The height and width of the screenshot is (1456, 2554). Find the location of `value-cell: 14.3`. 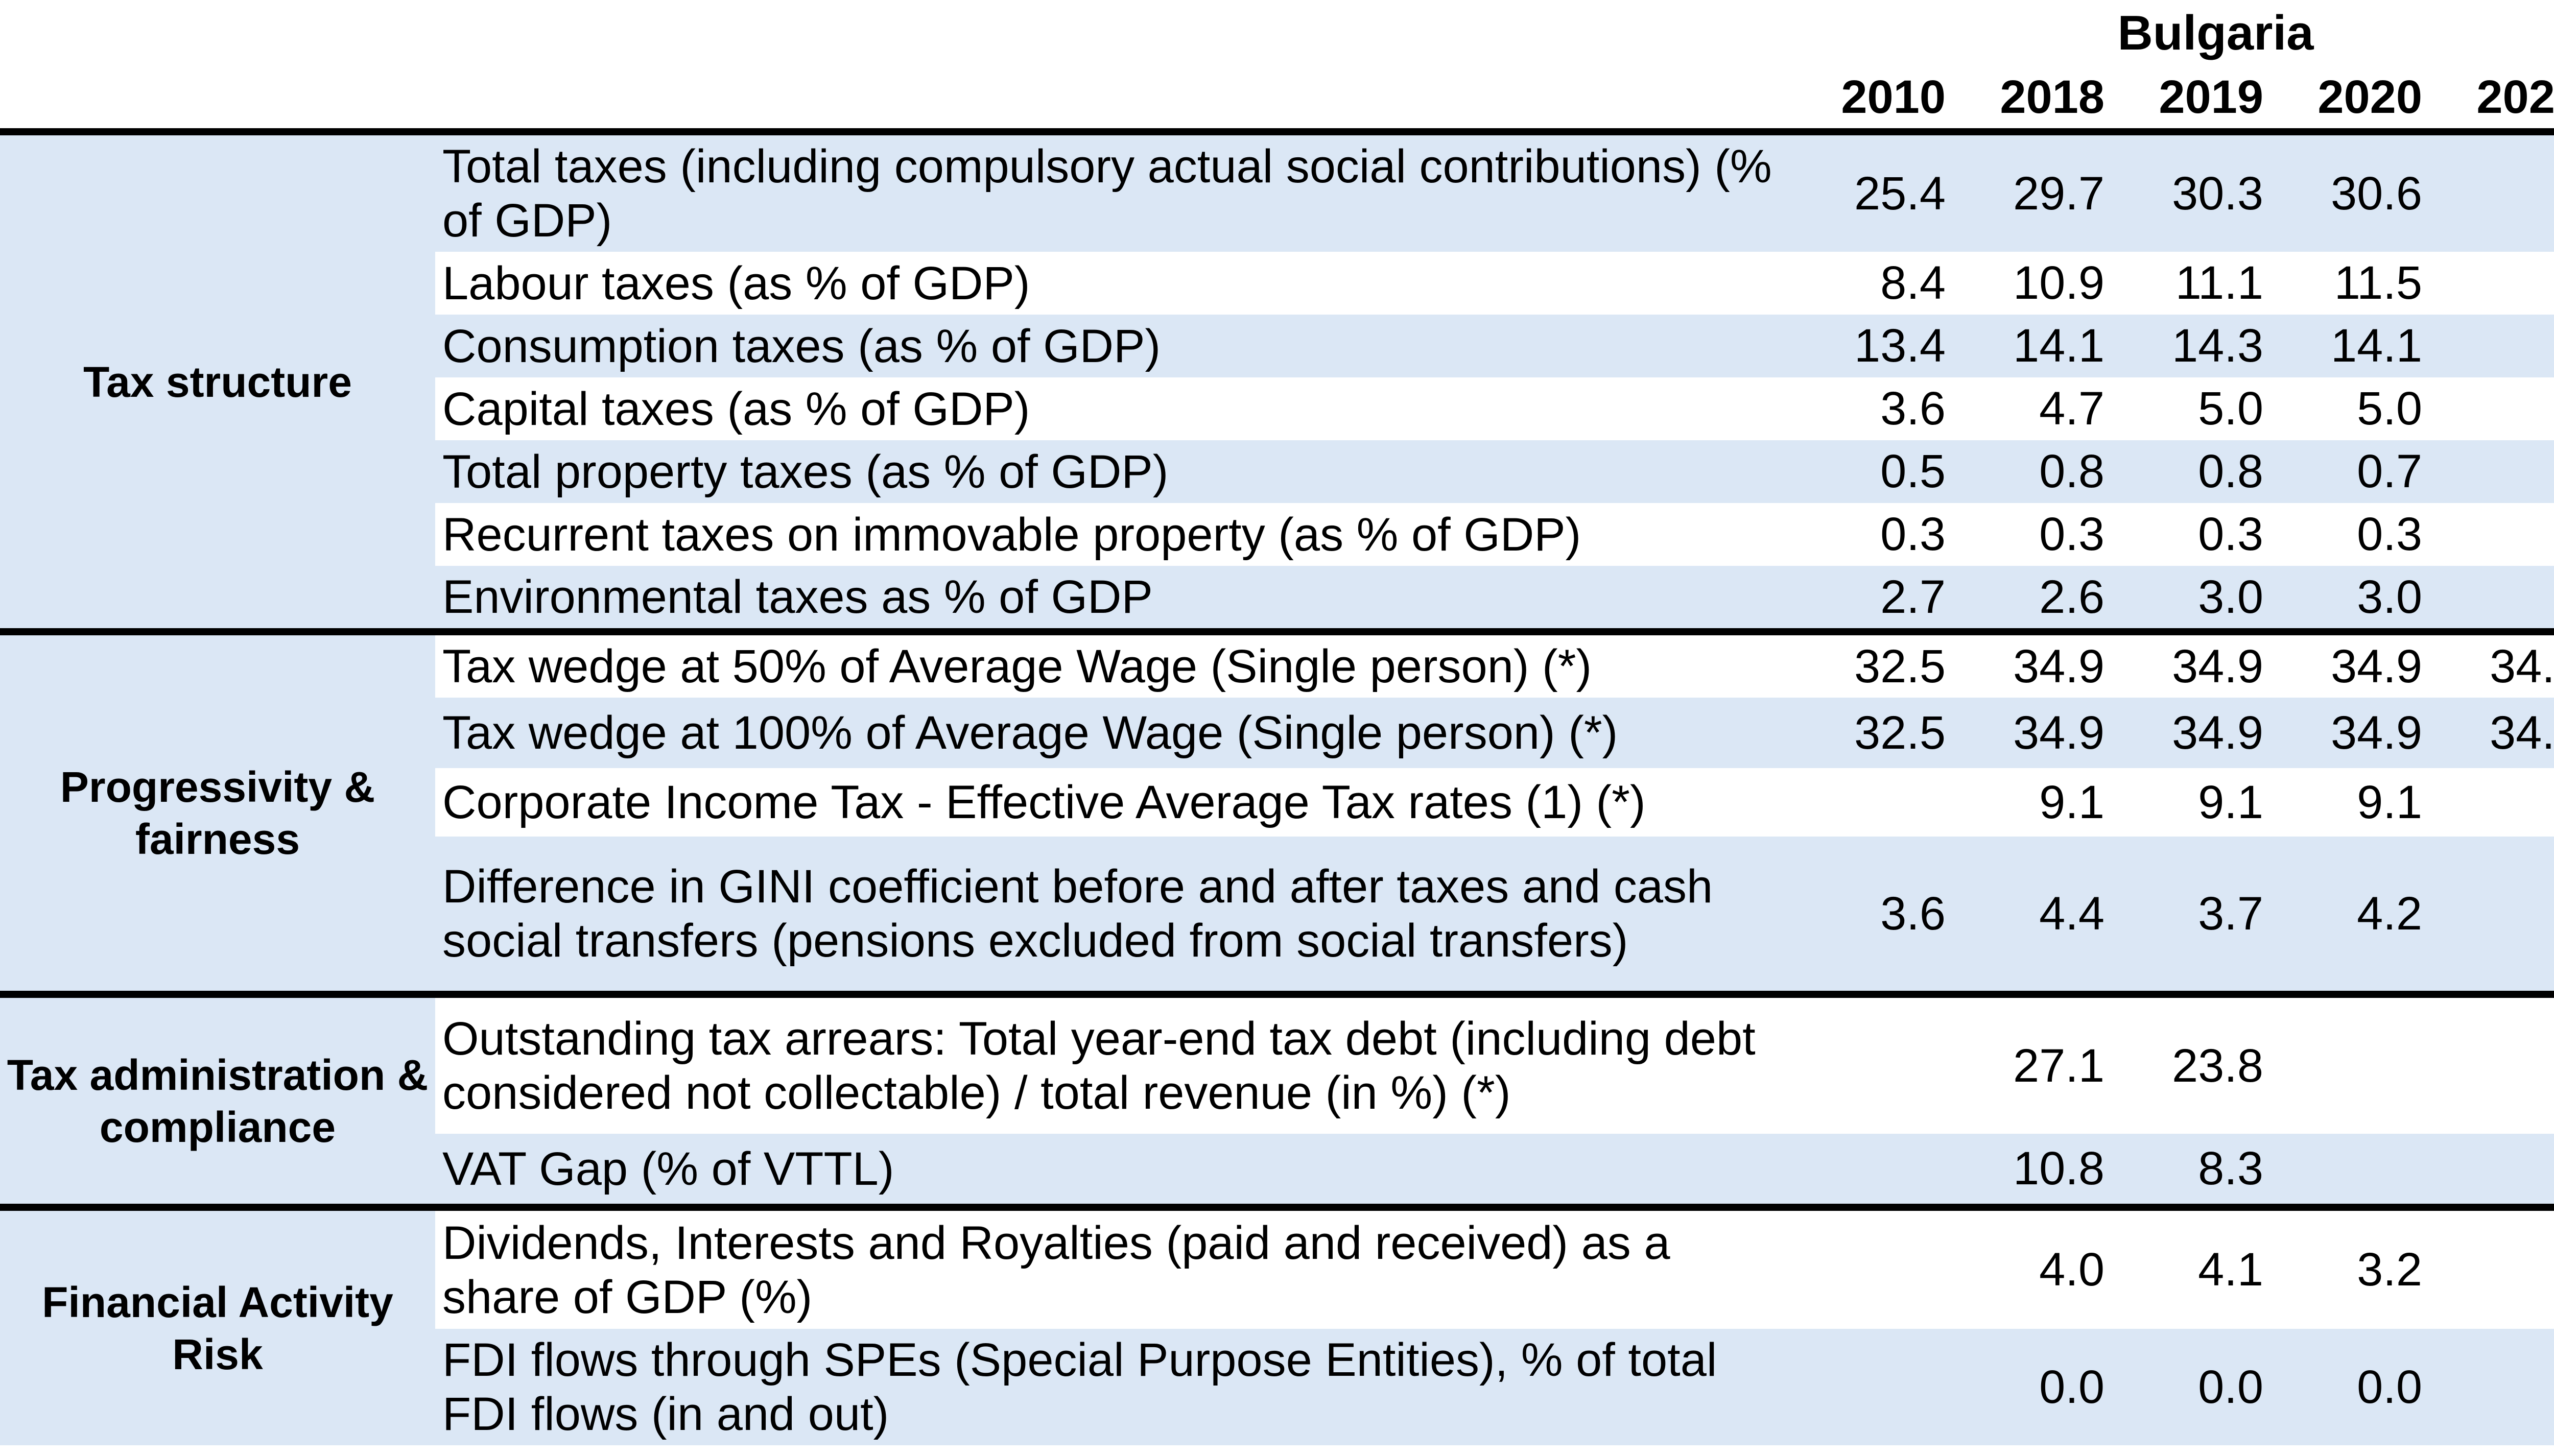

value-cell: 14.3 is located at coordinates (2215, 346).